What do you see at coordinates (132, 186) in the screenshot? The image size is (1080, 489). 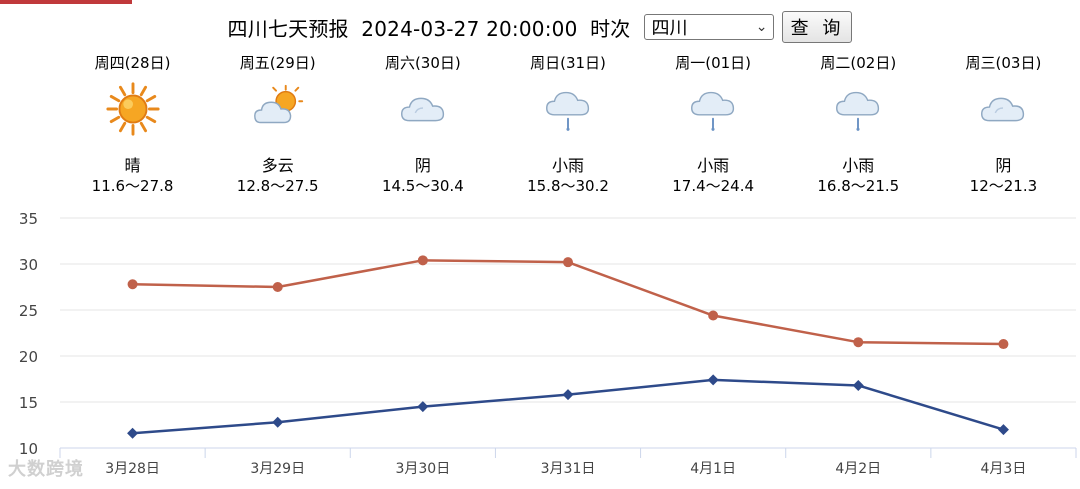 I see `temp-range: 11.6～27.8` at bounding box center [132, 186].